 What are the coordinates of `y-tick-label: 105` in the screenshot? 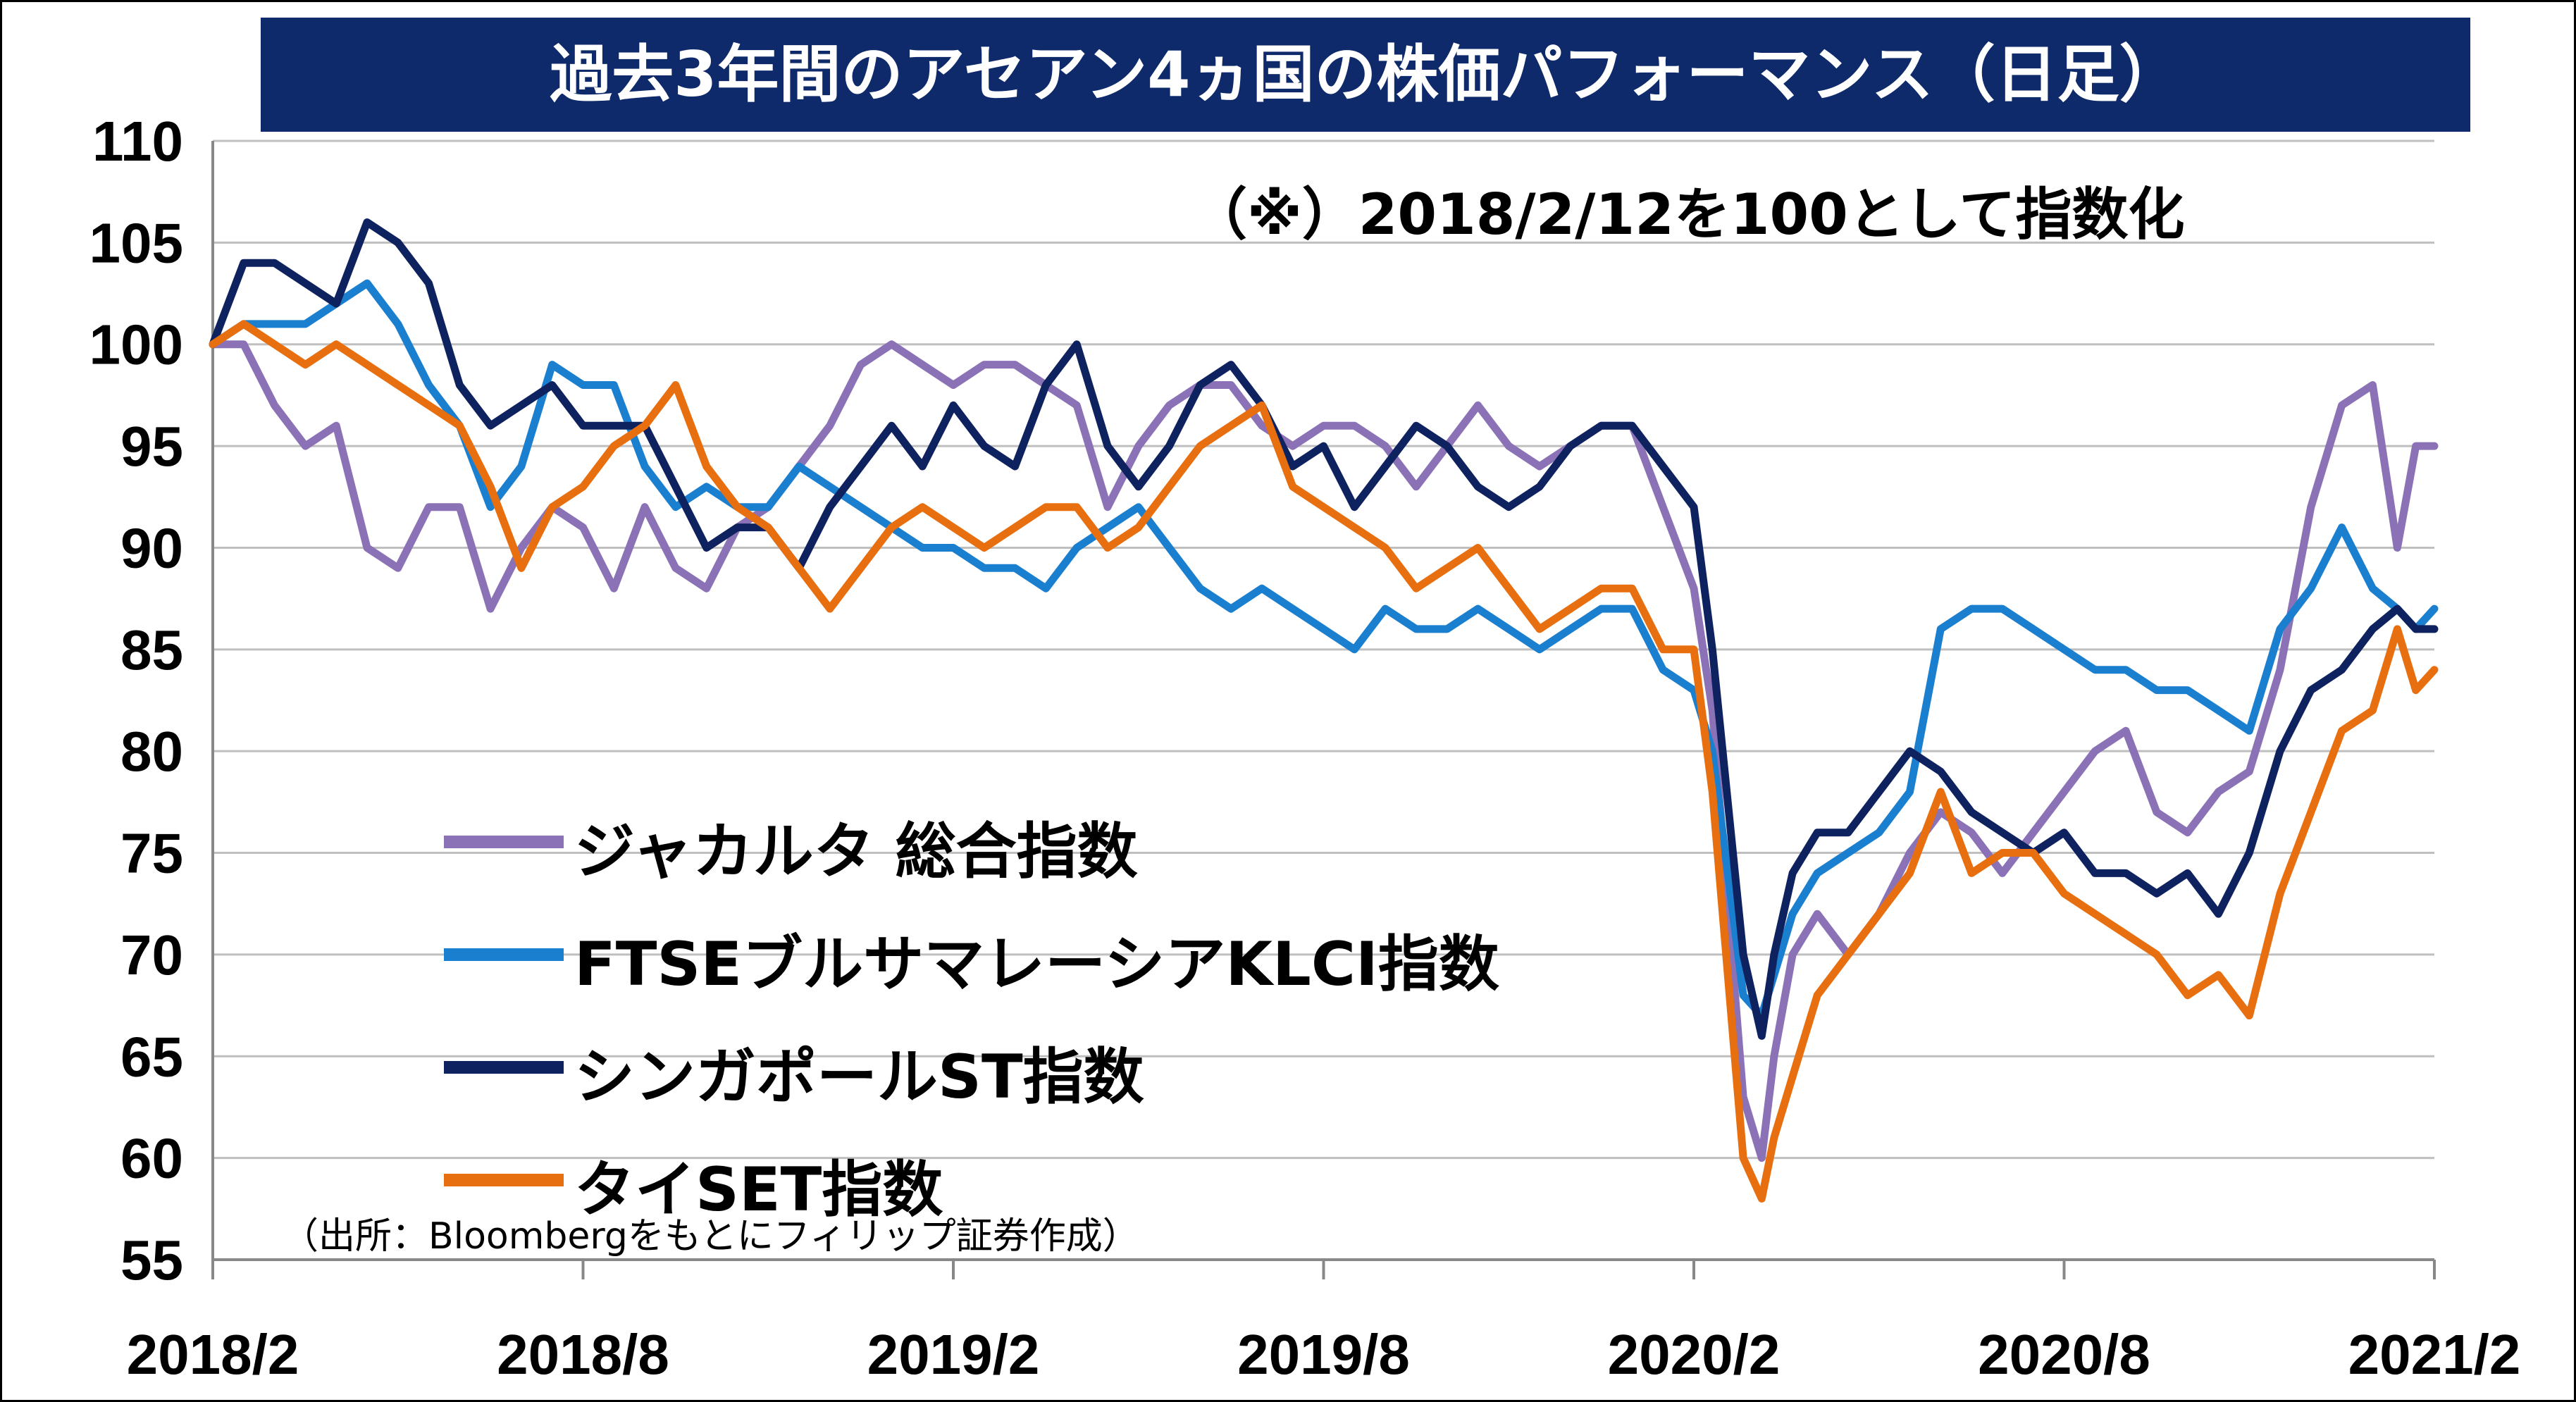 It's located at (136, 242).